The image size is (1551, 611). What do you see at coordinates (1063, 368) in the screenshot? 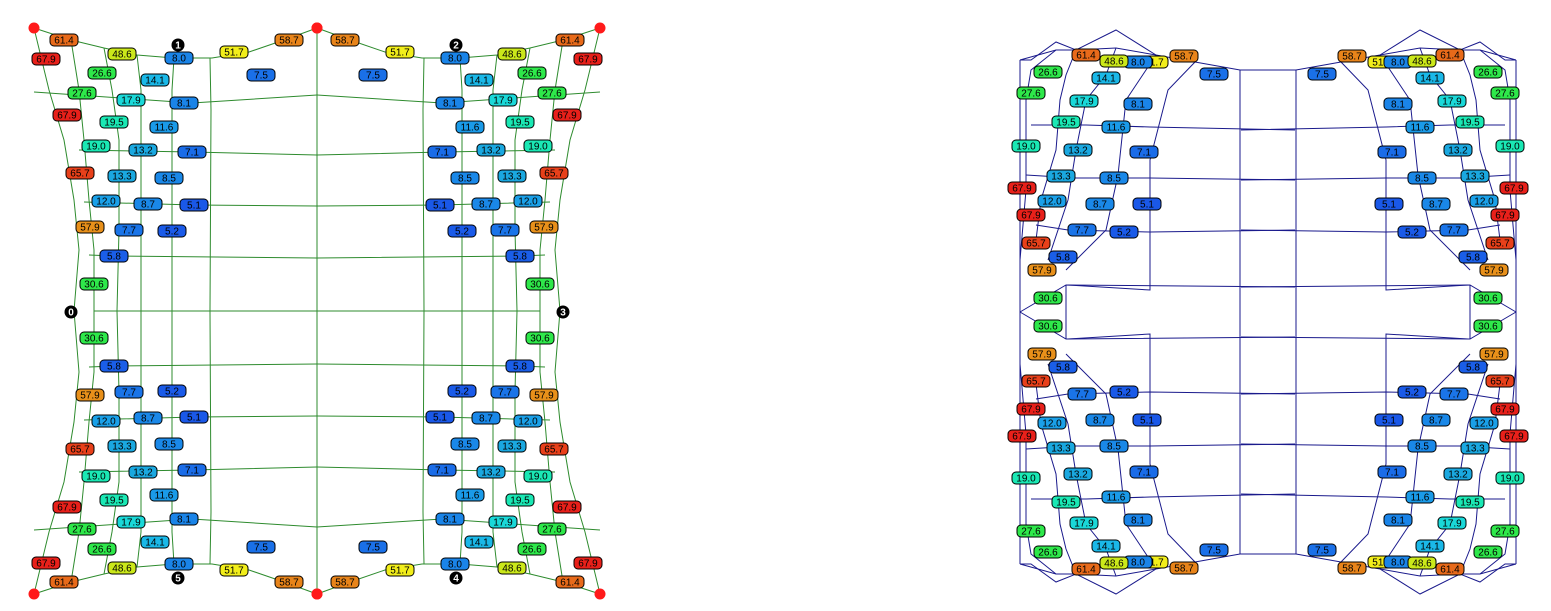
I see `right-bl-edge-label-26-text: 5.8` at bounding box center [1063, 368].